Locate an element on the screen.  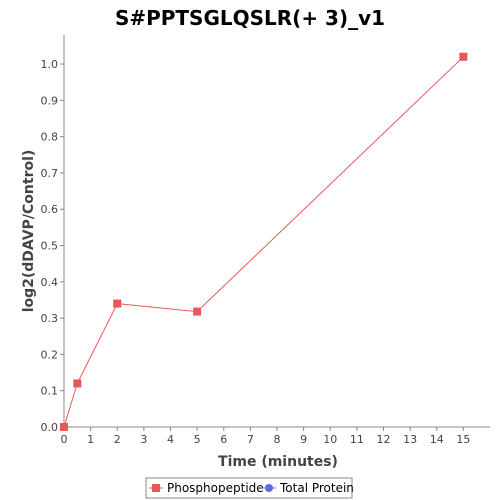
y-tick-label: 0.8 is located at coordinates (50, 137).